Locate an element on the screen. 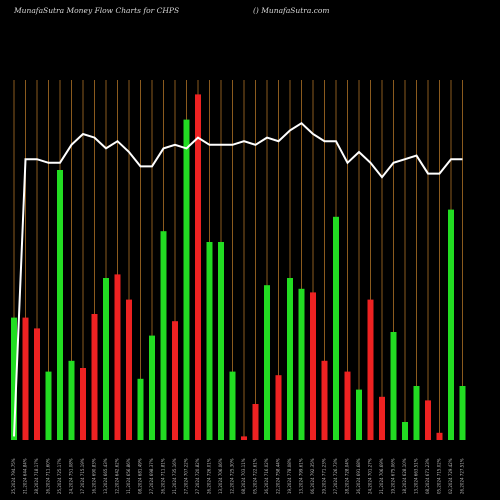 This screenshot has height=500, width=500. date-label: 27,2024 707.22% is located at coordinates (186, 476).